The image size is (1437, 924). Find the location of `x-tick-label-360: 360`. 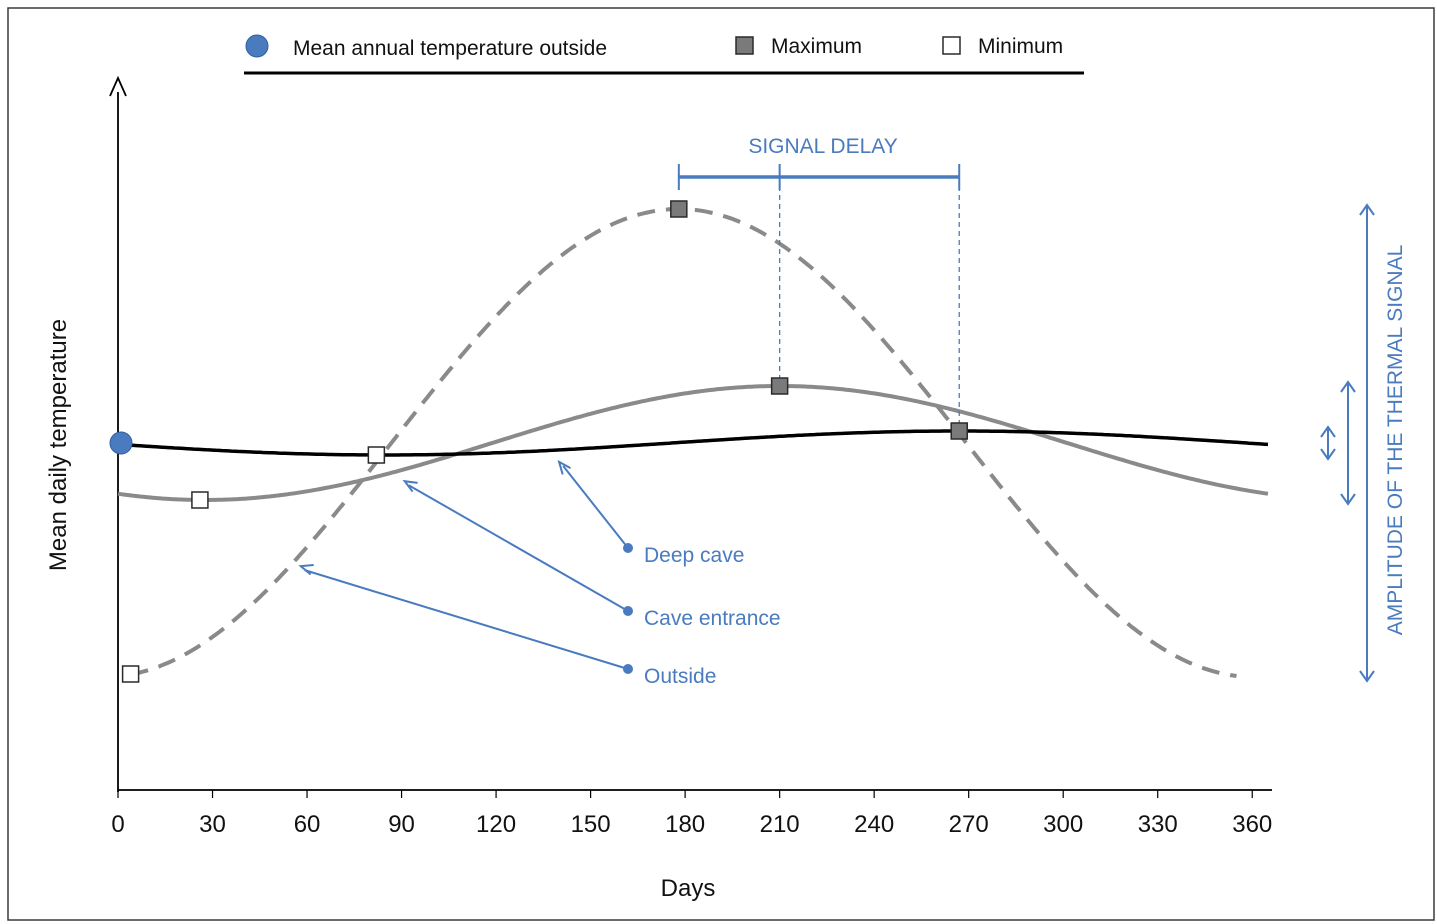

x-tick-label-360: 360 is located at coordinates (1252, 824).